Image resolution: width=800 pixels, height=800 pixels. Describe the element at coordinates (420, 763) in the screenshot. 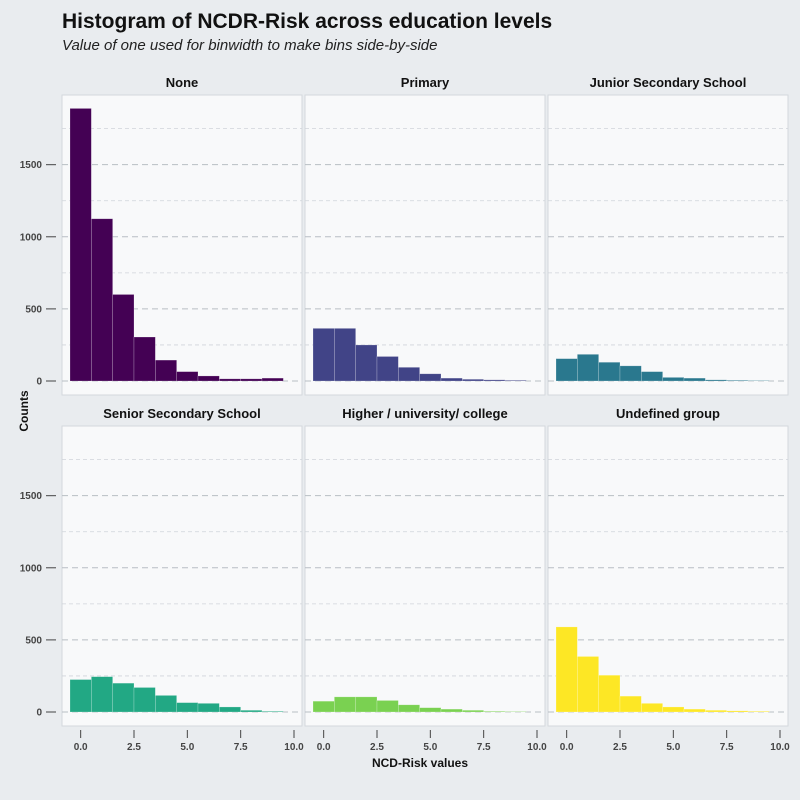

I see `x-axis-title: NCD-Risk values` at that location.